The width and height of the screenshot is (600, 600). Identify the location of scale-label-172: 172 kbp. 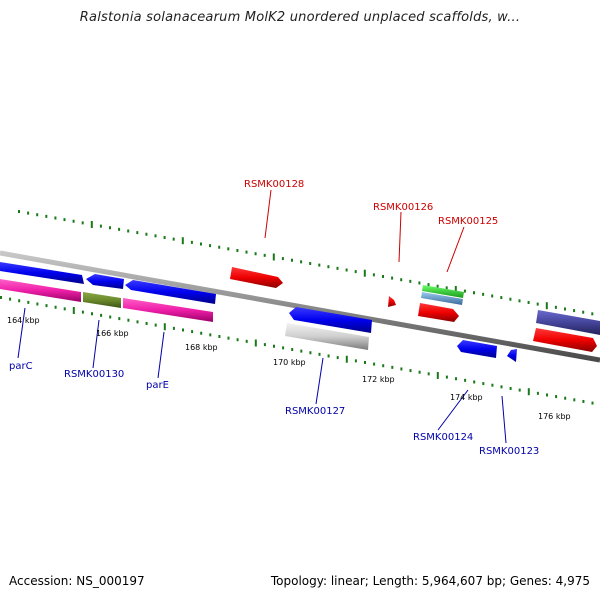
(378, 379).